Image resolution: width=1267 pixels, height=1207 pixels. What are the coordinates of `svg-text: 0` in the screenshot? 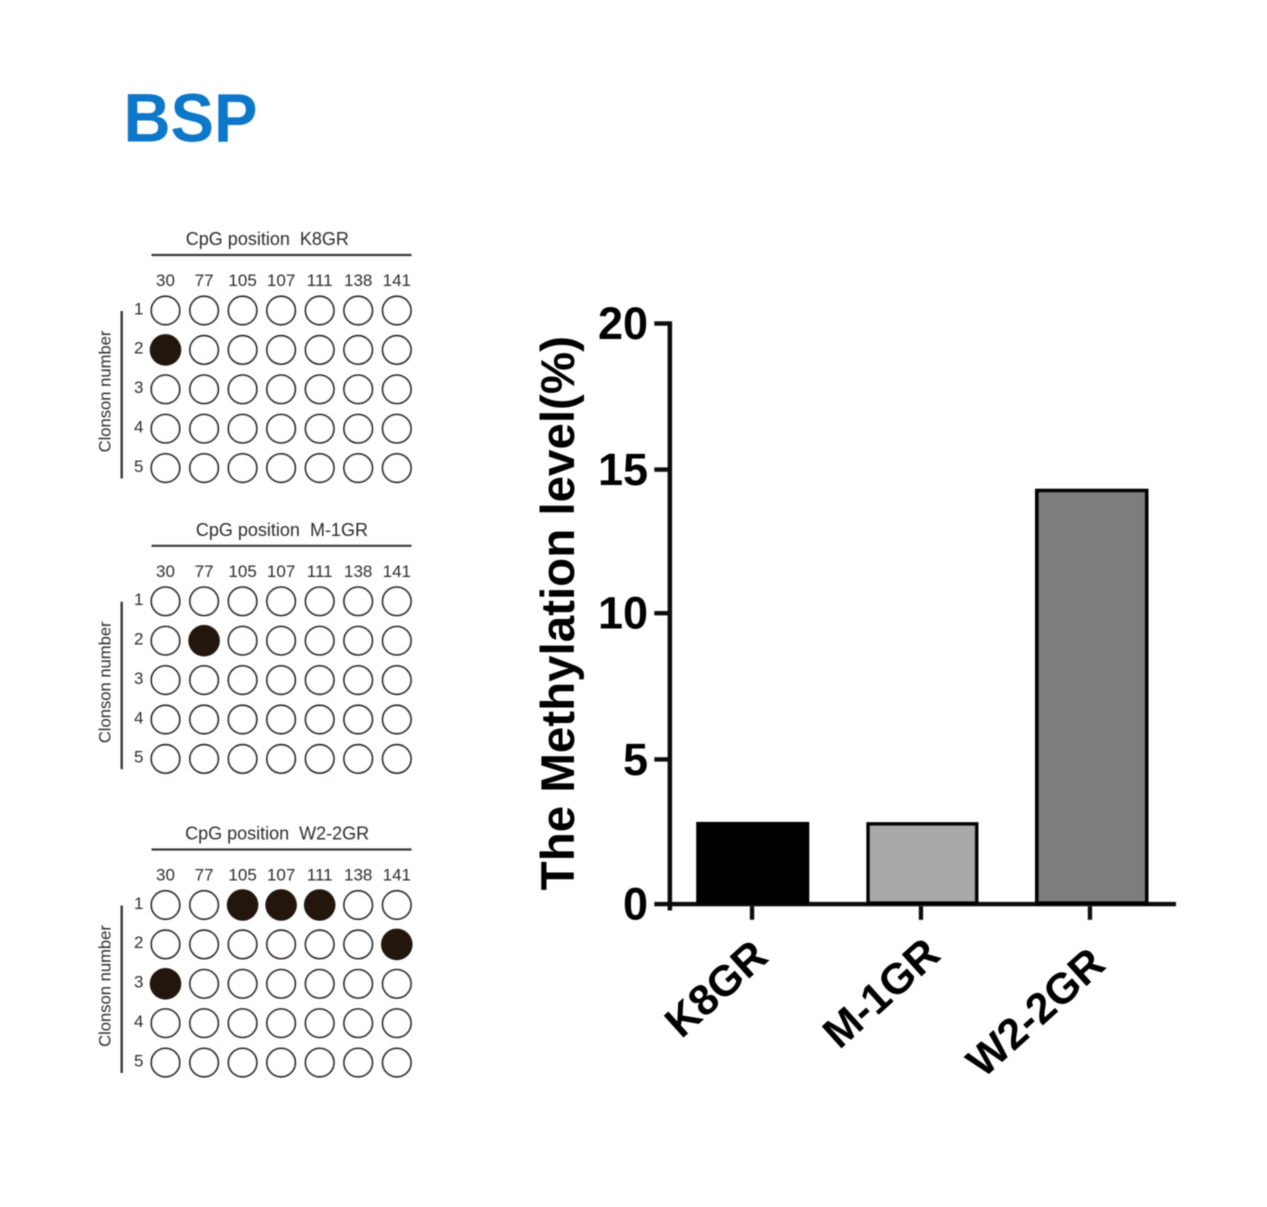 It's located at (635, 904).